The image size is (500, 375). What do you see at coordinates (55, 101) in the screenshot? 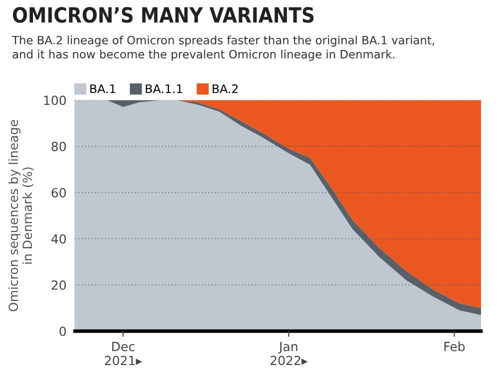
I see `y-tick-label: 100` at bounding box center [55, 101].